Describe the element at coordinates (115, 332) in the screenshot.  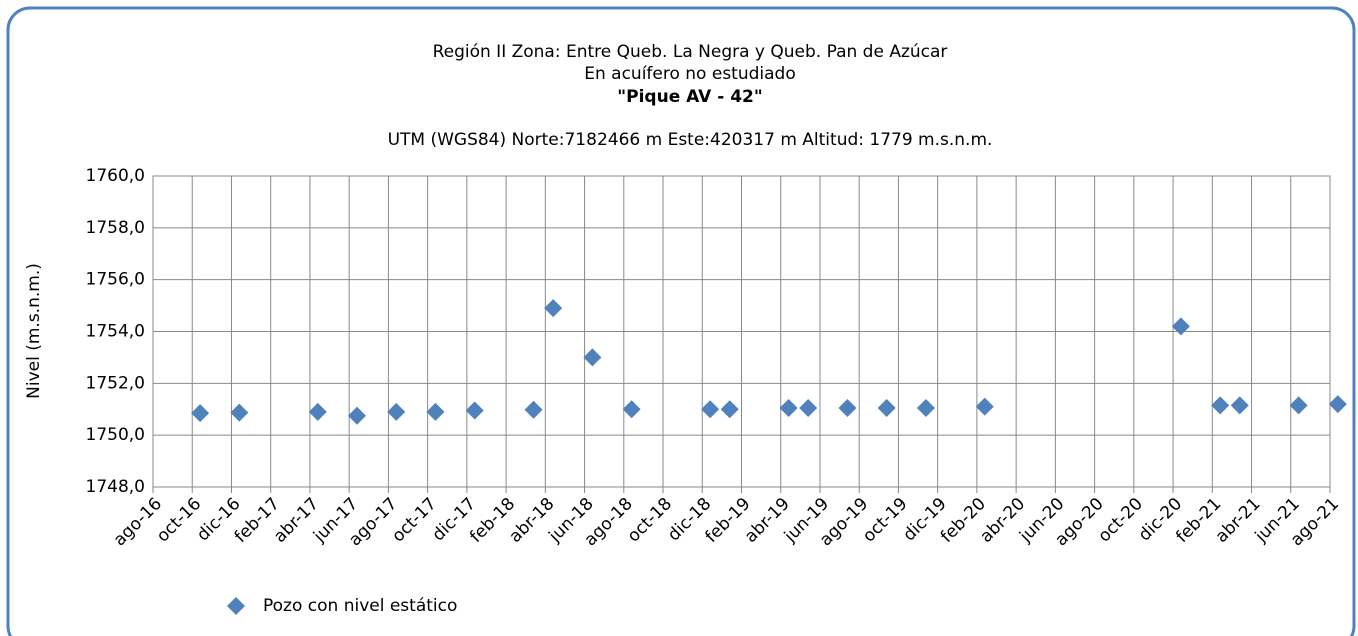
I see `y-tick-label: 1754,0` at that location.